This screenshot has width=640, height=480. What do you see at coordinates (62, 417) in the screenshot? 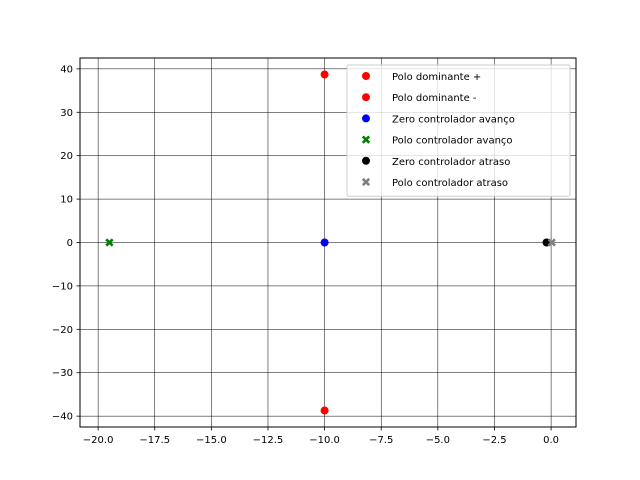
I see `y-tick-label: −40` at bounding box center [62, 417].